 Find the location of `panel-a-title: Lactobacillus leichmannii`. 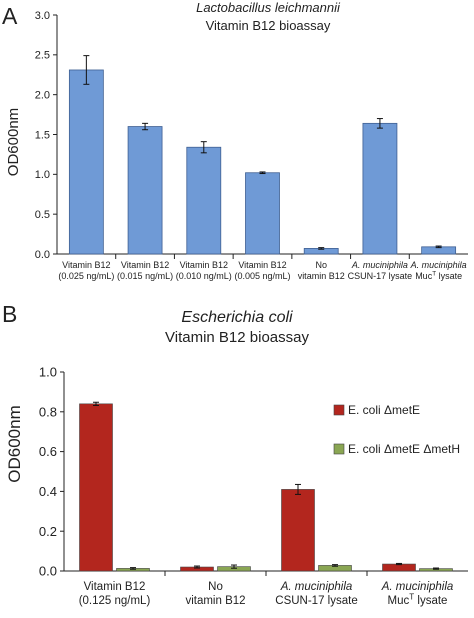

panel-a-title: Lactobacillus leichmannii is located at coordinates (268, 7).